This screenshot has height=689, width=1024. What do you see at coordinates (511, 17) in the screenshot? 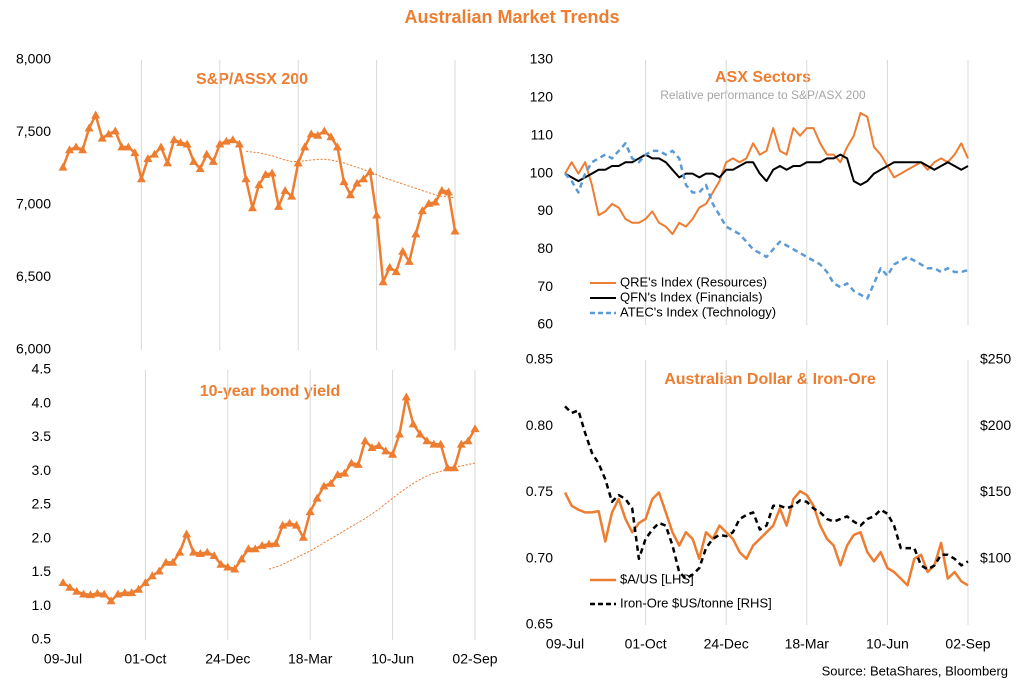
I see `figure-title: Australian Market Trends` at bounding box center [511, 17].